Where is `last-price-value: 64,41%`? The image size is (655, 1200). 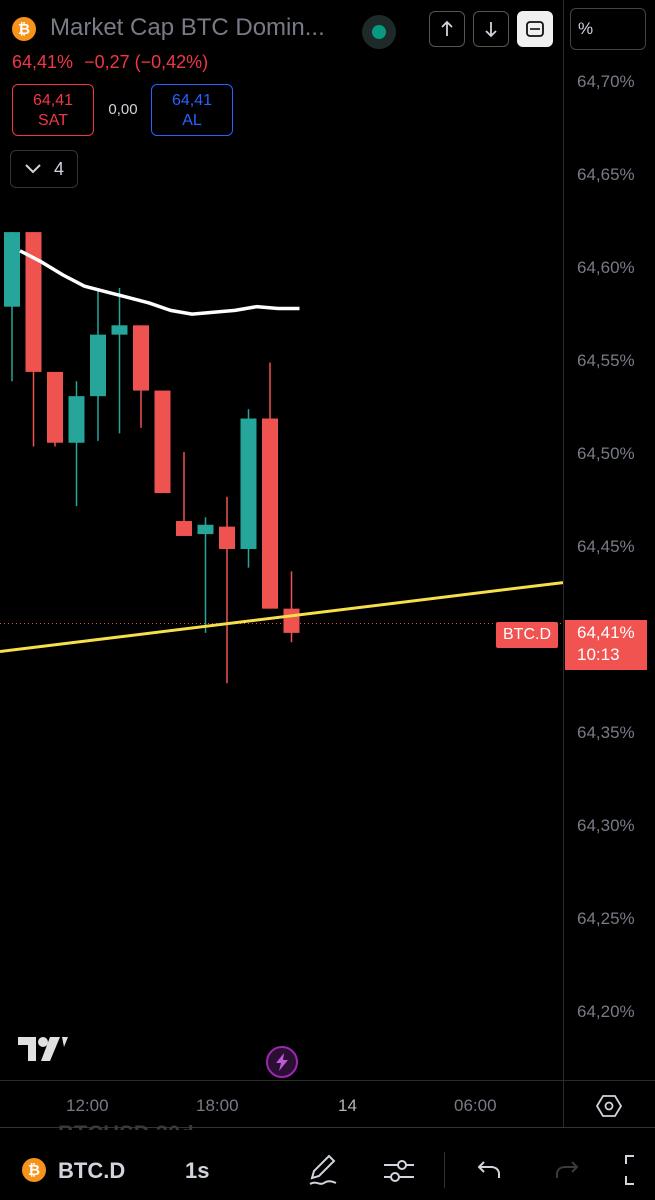
last-price-value: 64,41% is located at coordinates (606, 632).